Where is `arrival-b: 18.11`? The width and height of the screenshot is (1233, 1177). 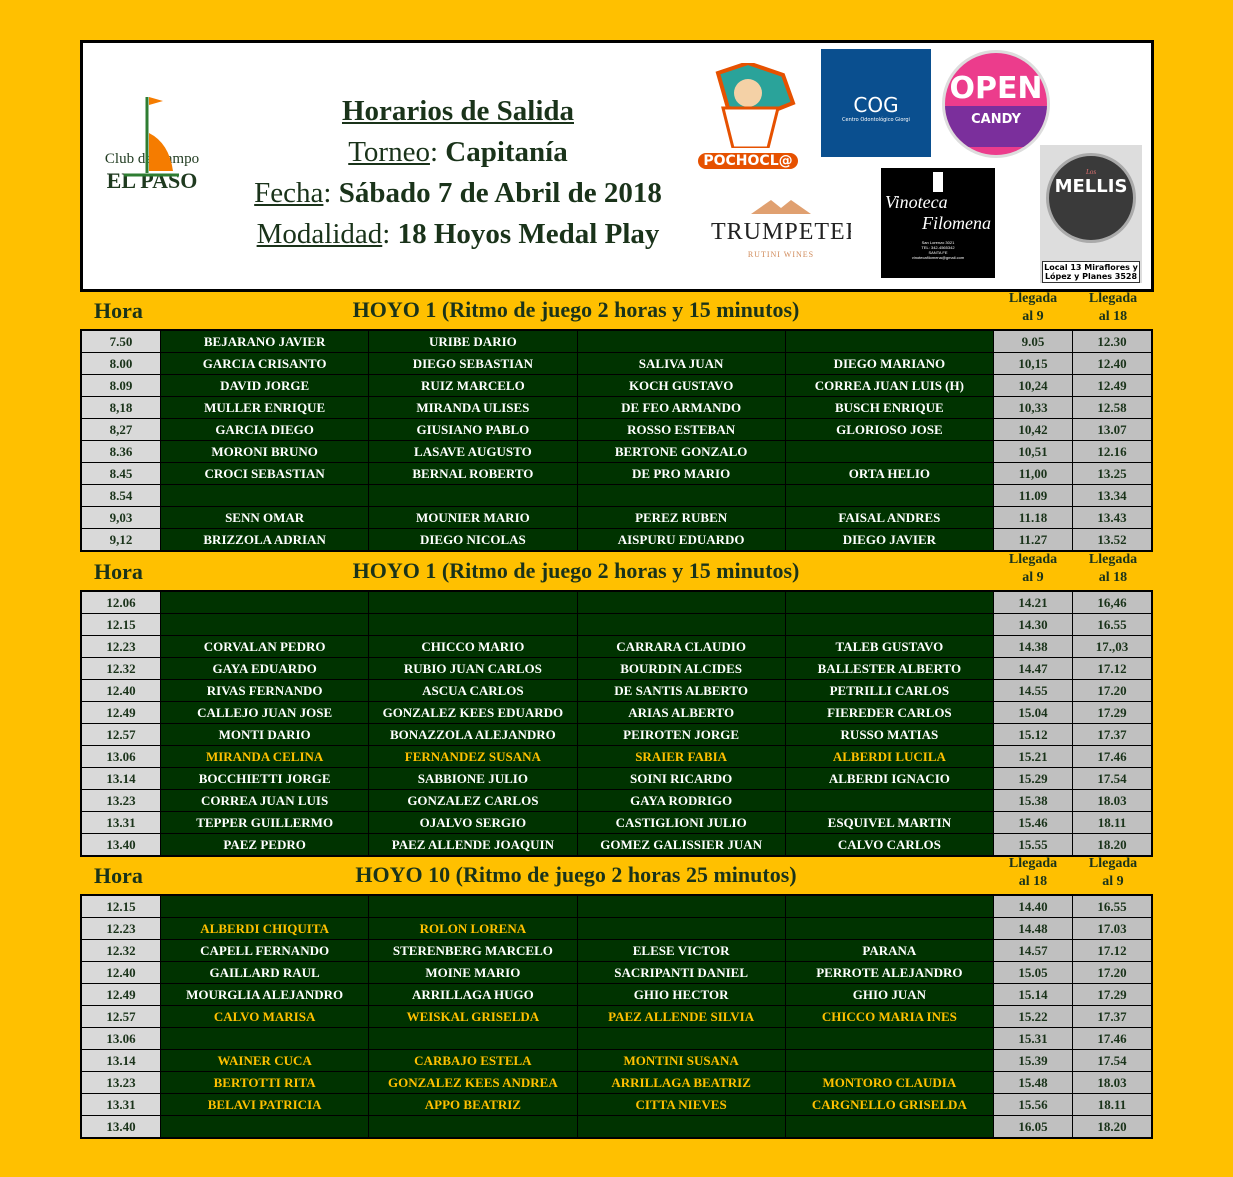 arrival-b: 18.11 is located at coordinates (1112, 822).